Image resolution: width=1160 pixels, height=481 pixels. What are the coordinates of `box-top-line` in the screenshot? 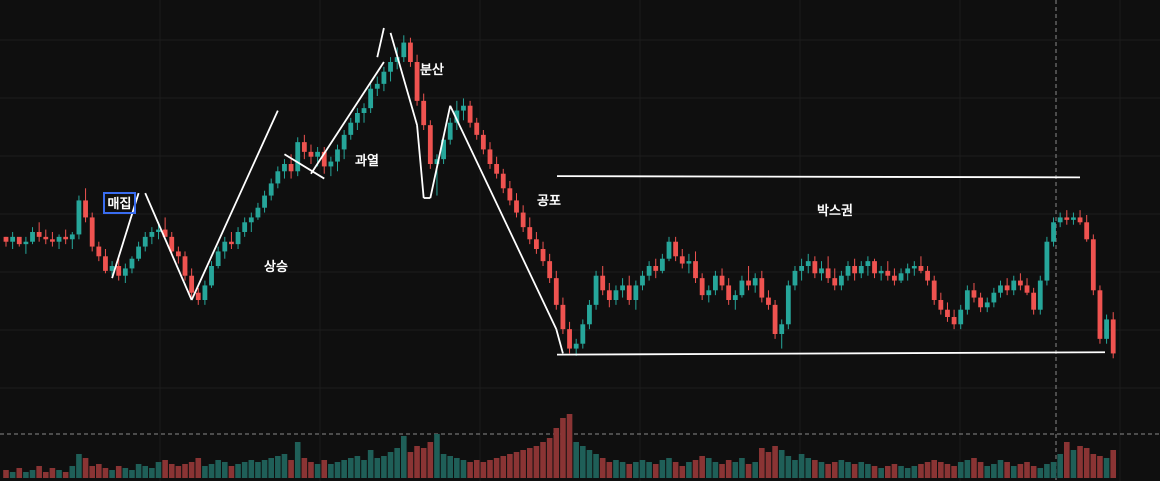 It's located at (818, 177).